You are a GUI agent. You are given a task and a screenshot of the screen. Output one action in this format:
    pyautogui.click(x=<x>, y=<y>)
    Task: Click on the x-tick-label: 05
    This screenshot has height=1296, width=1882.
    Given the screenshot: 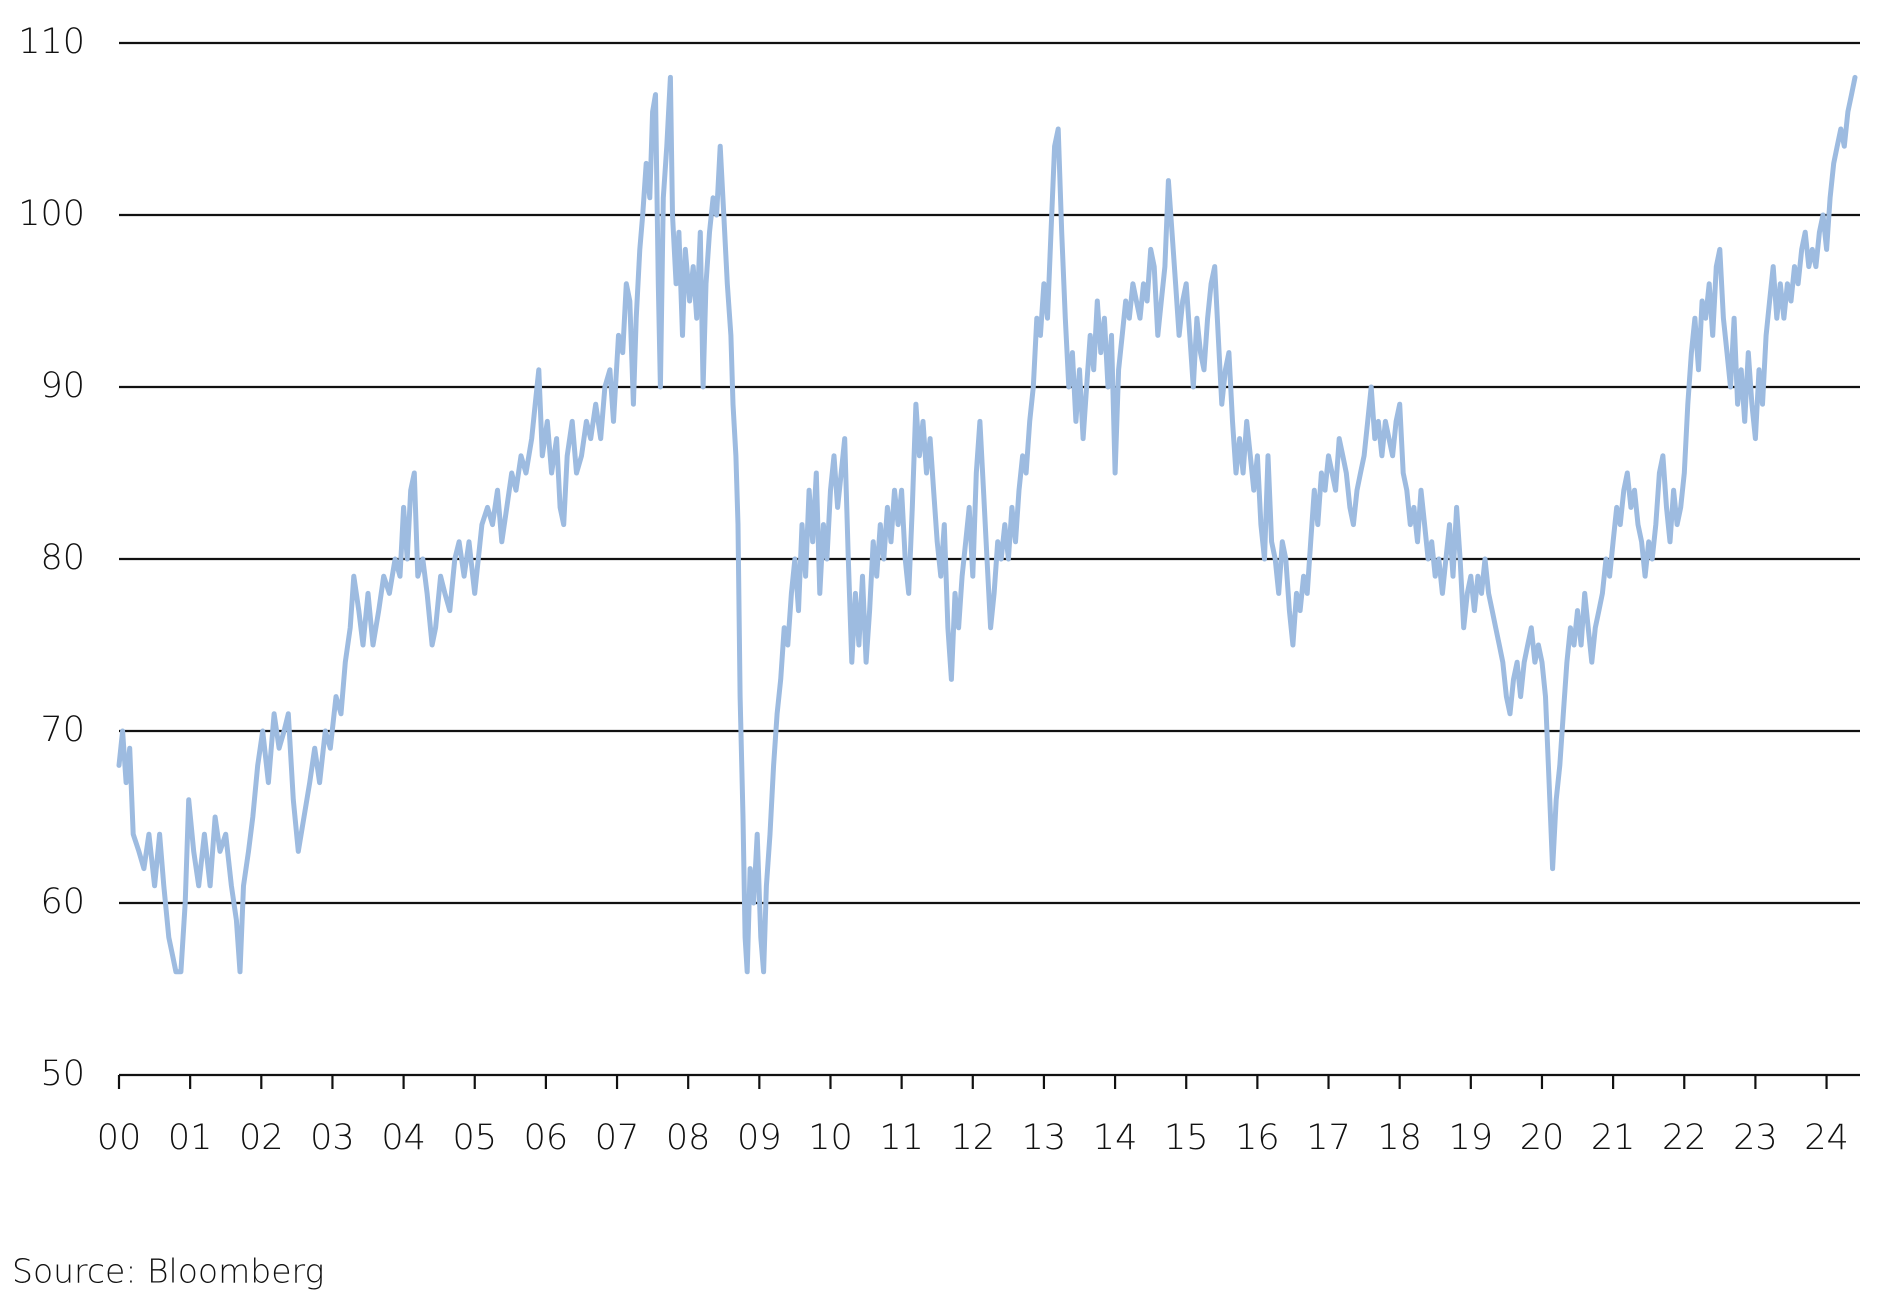 What is the action you would take?
    pyautogui.click(x=474, y=1138)
    